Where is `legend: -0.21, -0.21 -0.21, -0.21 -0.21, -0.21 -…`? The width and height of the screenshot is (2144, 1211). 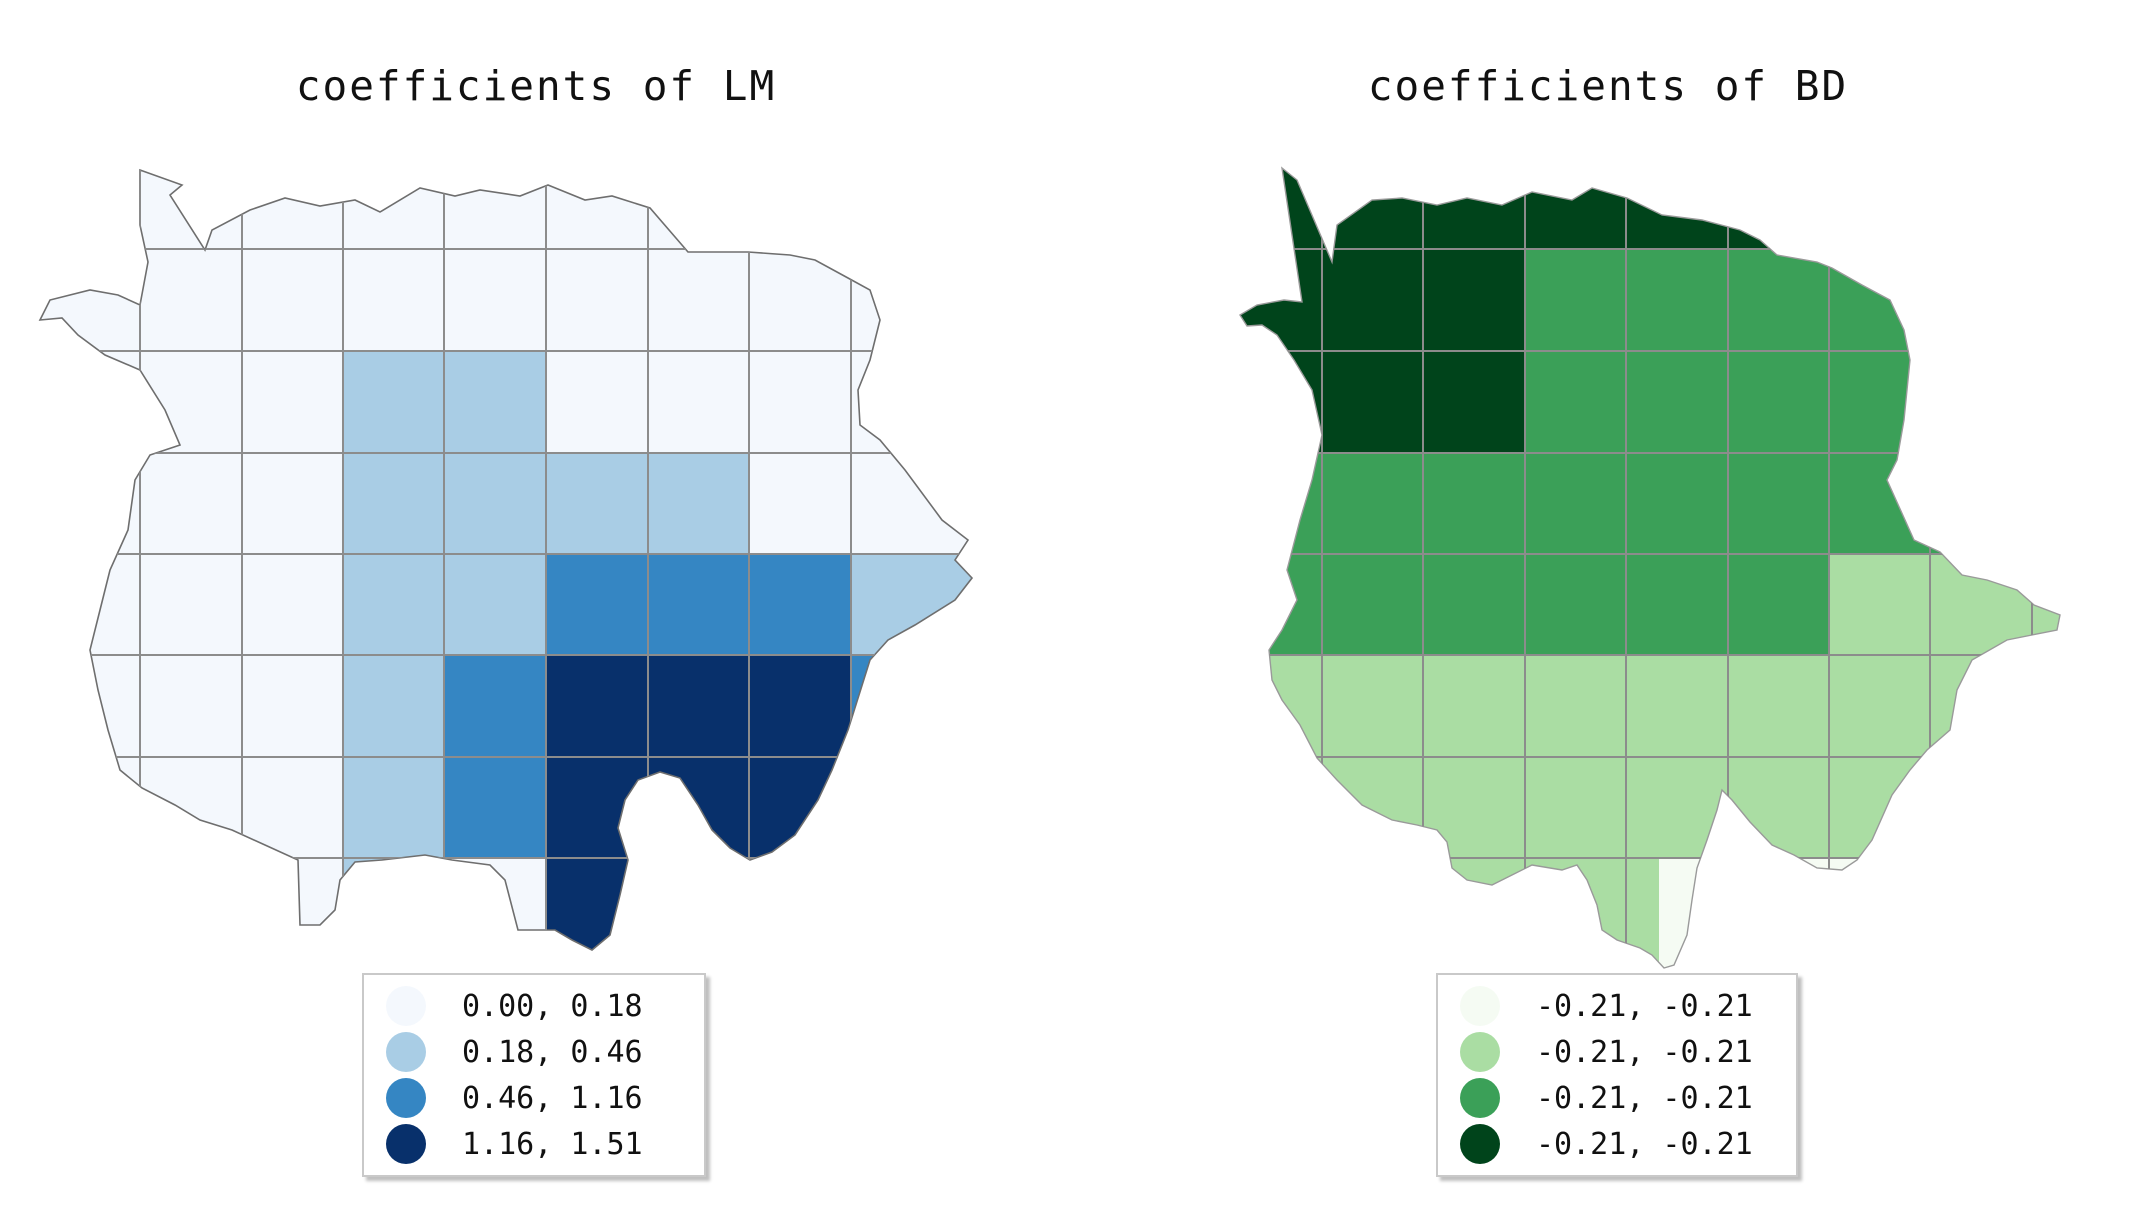
legend: -0.21, -0.21 -0.21, -0.21 -0.21, -0.21 -… is located at coordinates (1617, 1075).